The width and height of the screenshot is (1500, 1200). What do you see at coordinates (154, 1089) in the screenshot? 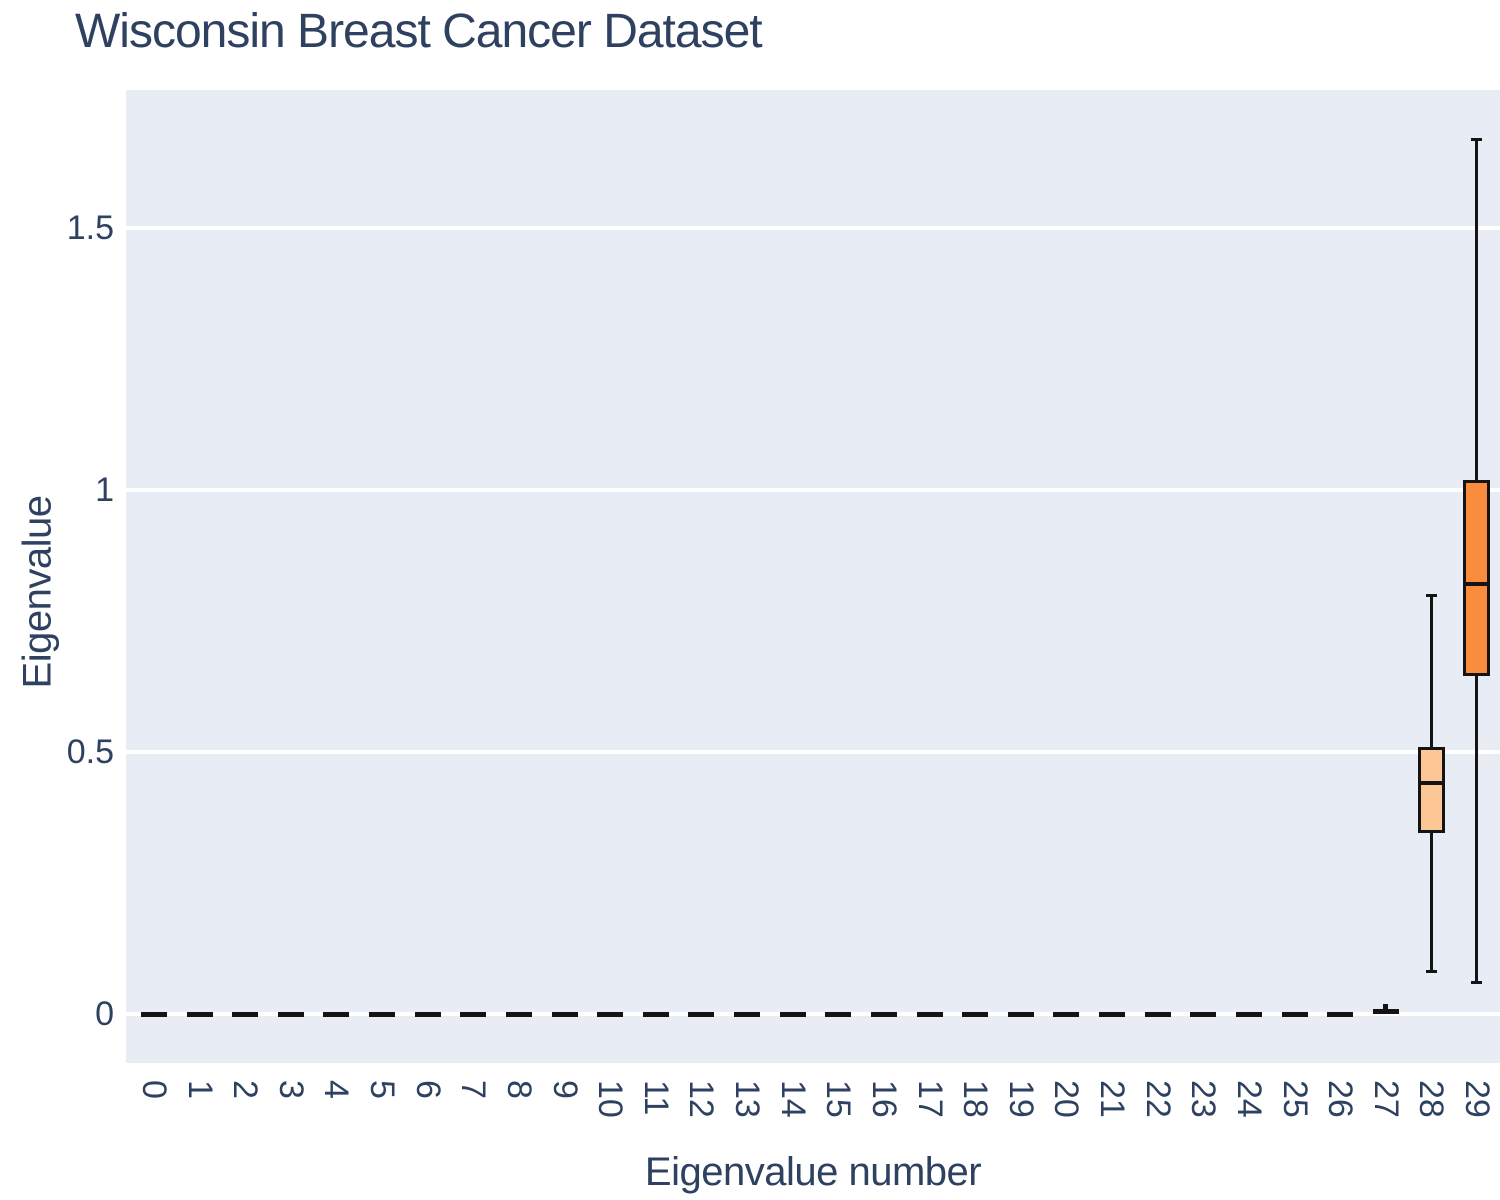
I see `x-tick-label-0: 0` at bounding box center [154, 1089].